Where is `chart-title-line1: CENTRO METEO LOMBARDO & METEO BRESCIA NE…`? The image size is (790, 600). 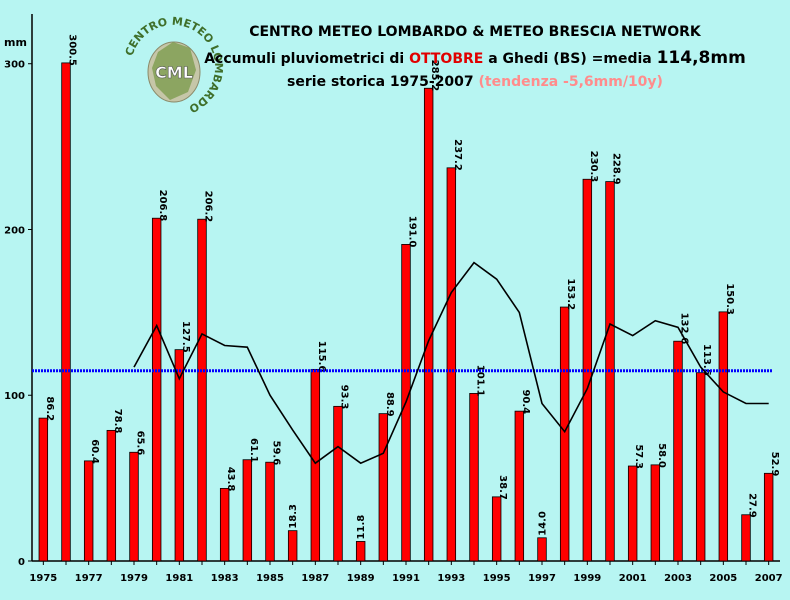
chart-title-line1: CENTRO METEO LOMBARDO & METEO BRESCIA NE… is located at coordinates (475, 32).